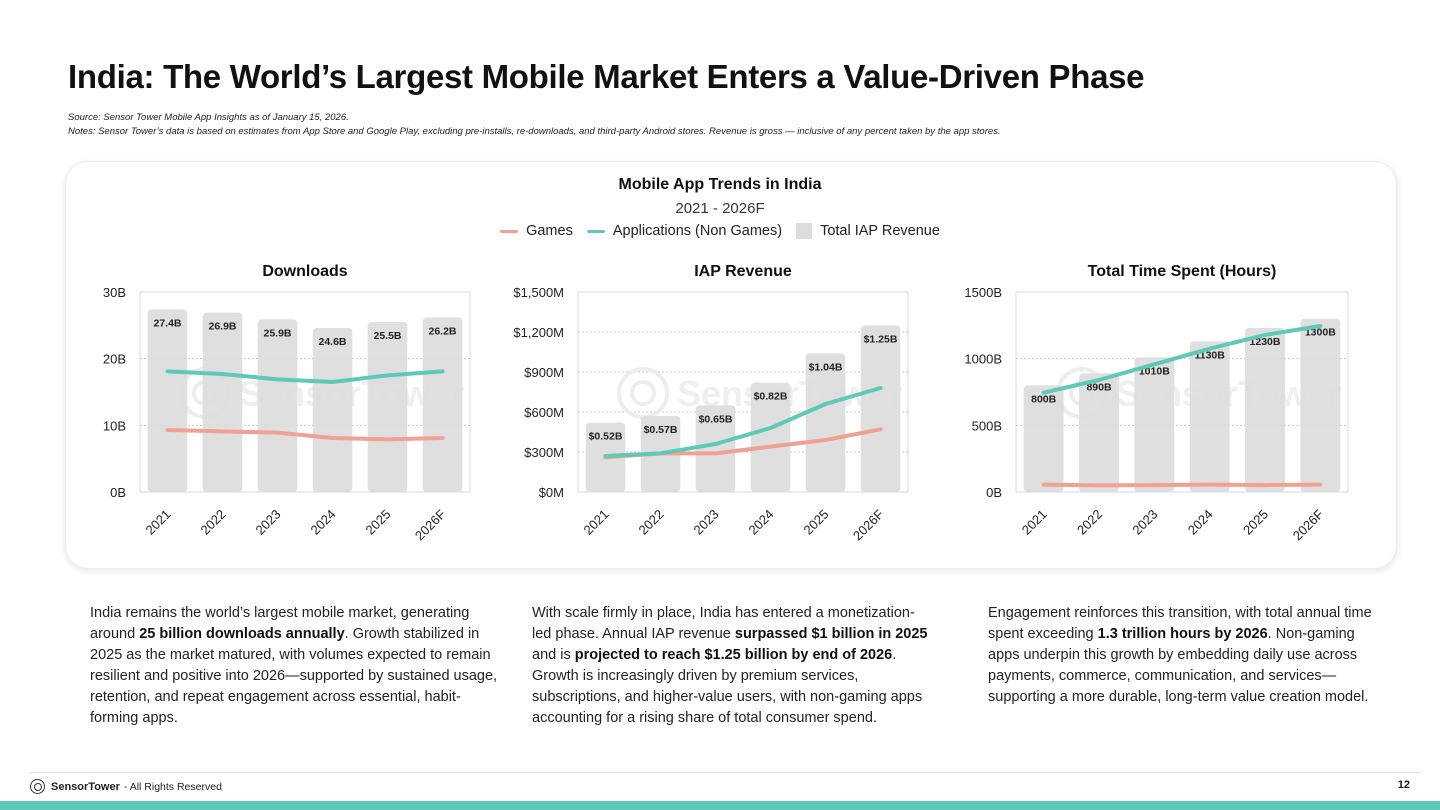 The image size is (1440, 810). Describe the element at coordinates (831, 634) in the screenshot. I see `emphasis-text: surpassed $1 billion in 2025` at that location.